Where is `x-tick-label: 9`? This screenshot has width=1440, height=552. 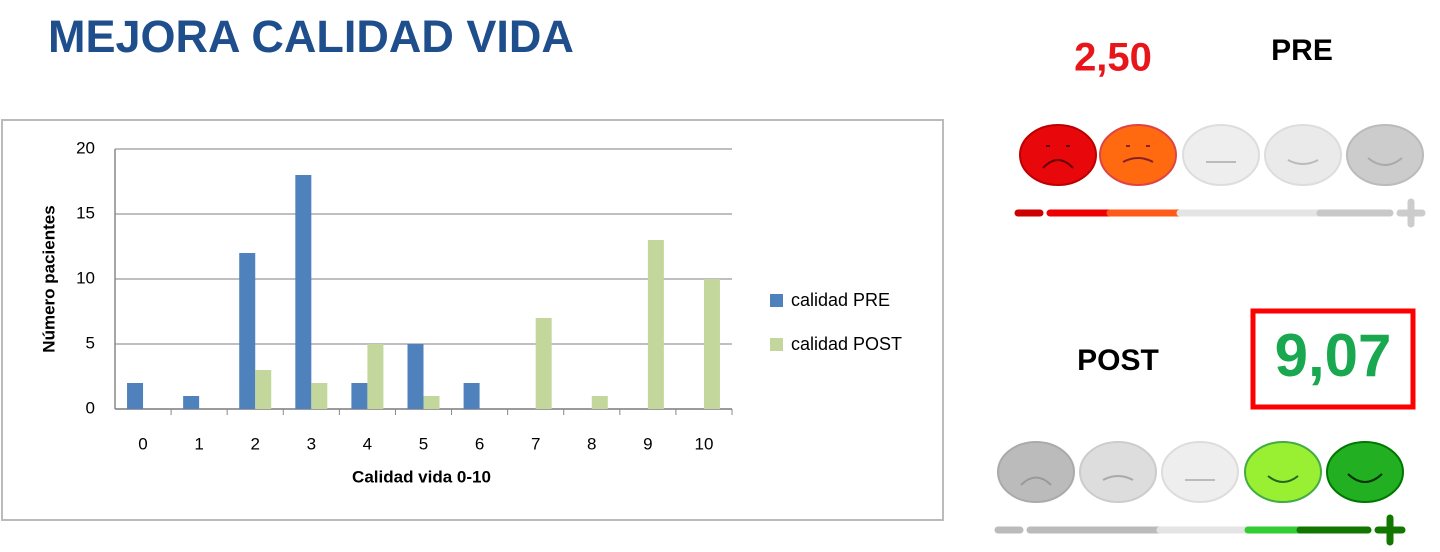 x-tick-label: 9 is located at coordinates (647, 443).